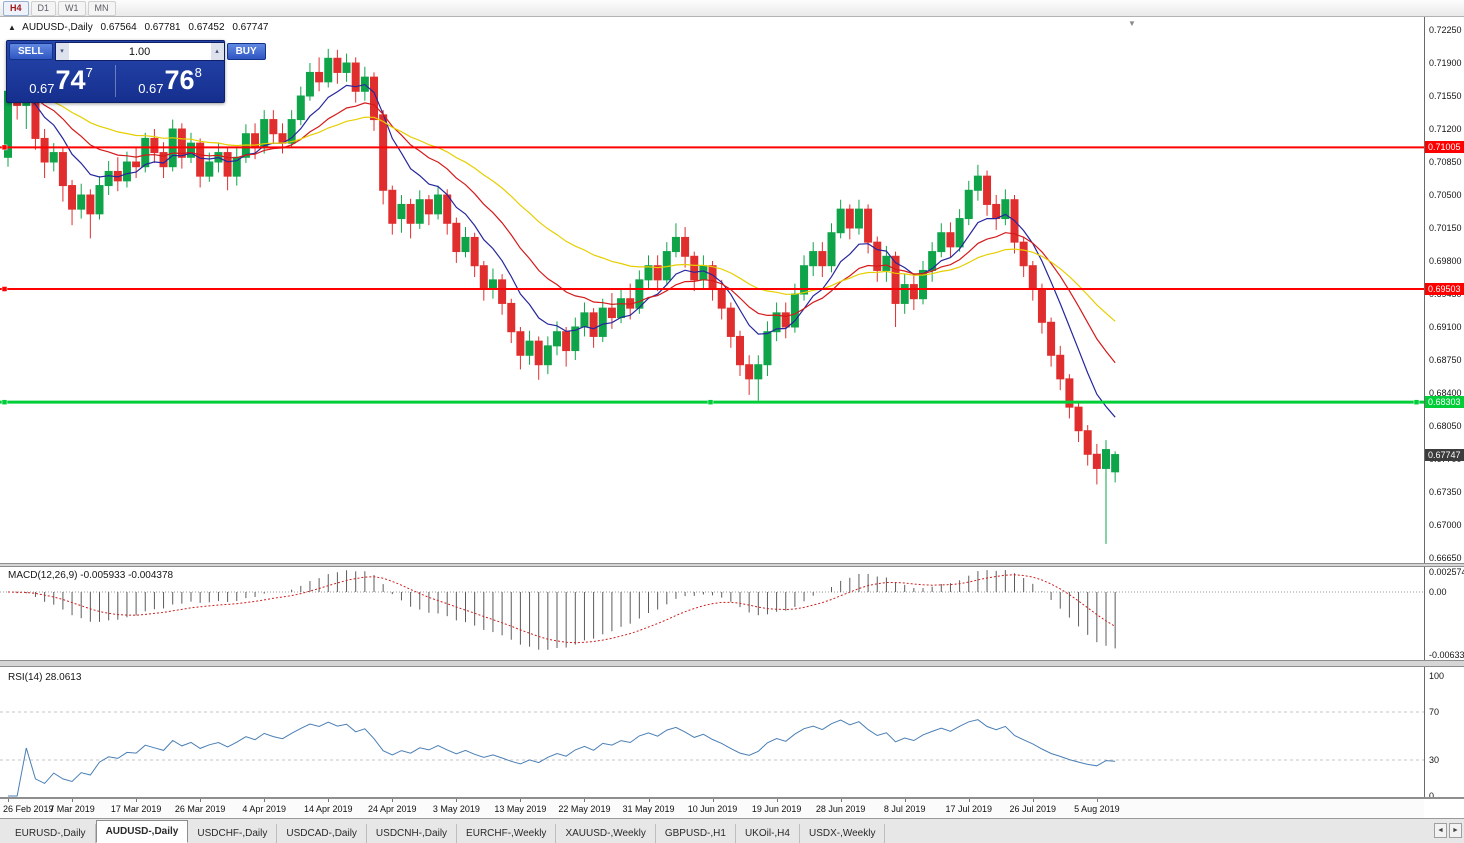 Image resolution: width=1464 pixels, height=843 pixels. Describe the element at coordinates (45, 677) in the screenshot. I see `rsi-indicator-label: RSI(14) 28.0613` at that location.